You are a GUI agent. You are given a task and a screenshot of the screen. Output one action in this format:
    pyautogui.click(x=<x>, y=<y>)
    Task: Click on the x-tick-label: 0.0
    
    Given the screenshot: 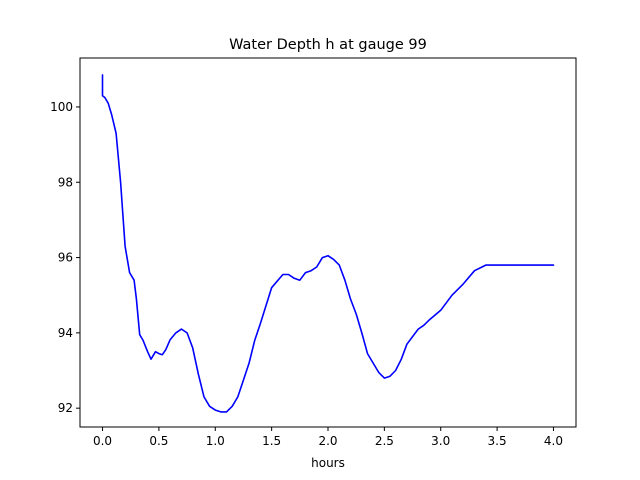 What is the action you would take?
    pyautogui.click(x=102, y=441)
    